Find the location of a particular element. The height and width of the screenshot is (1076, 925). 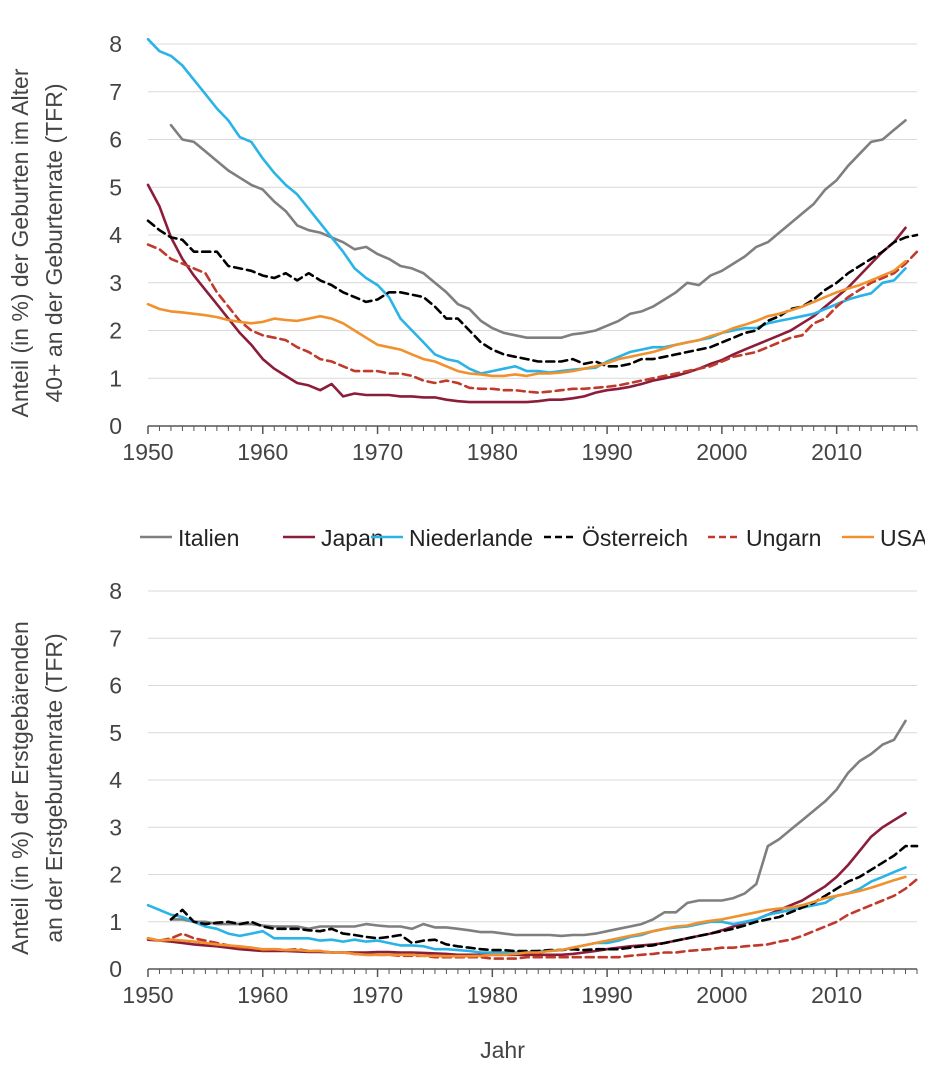

y-axis-title: Anteil (in %) der Geburten im Alter is located at coordinates (20, 242).